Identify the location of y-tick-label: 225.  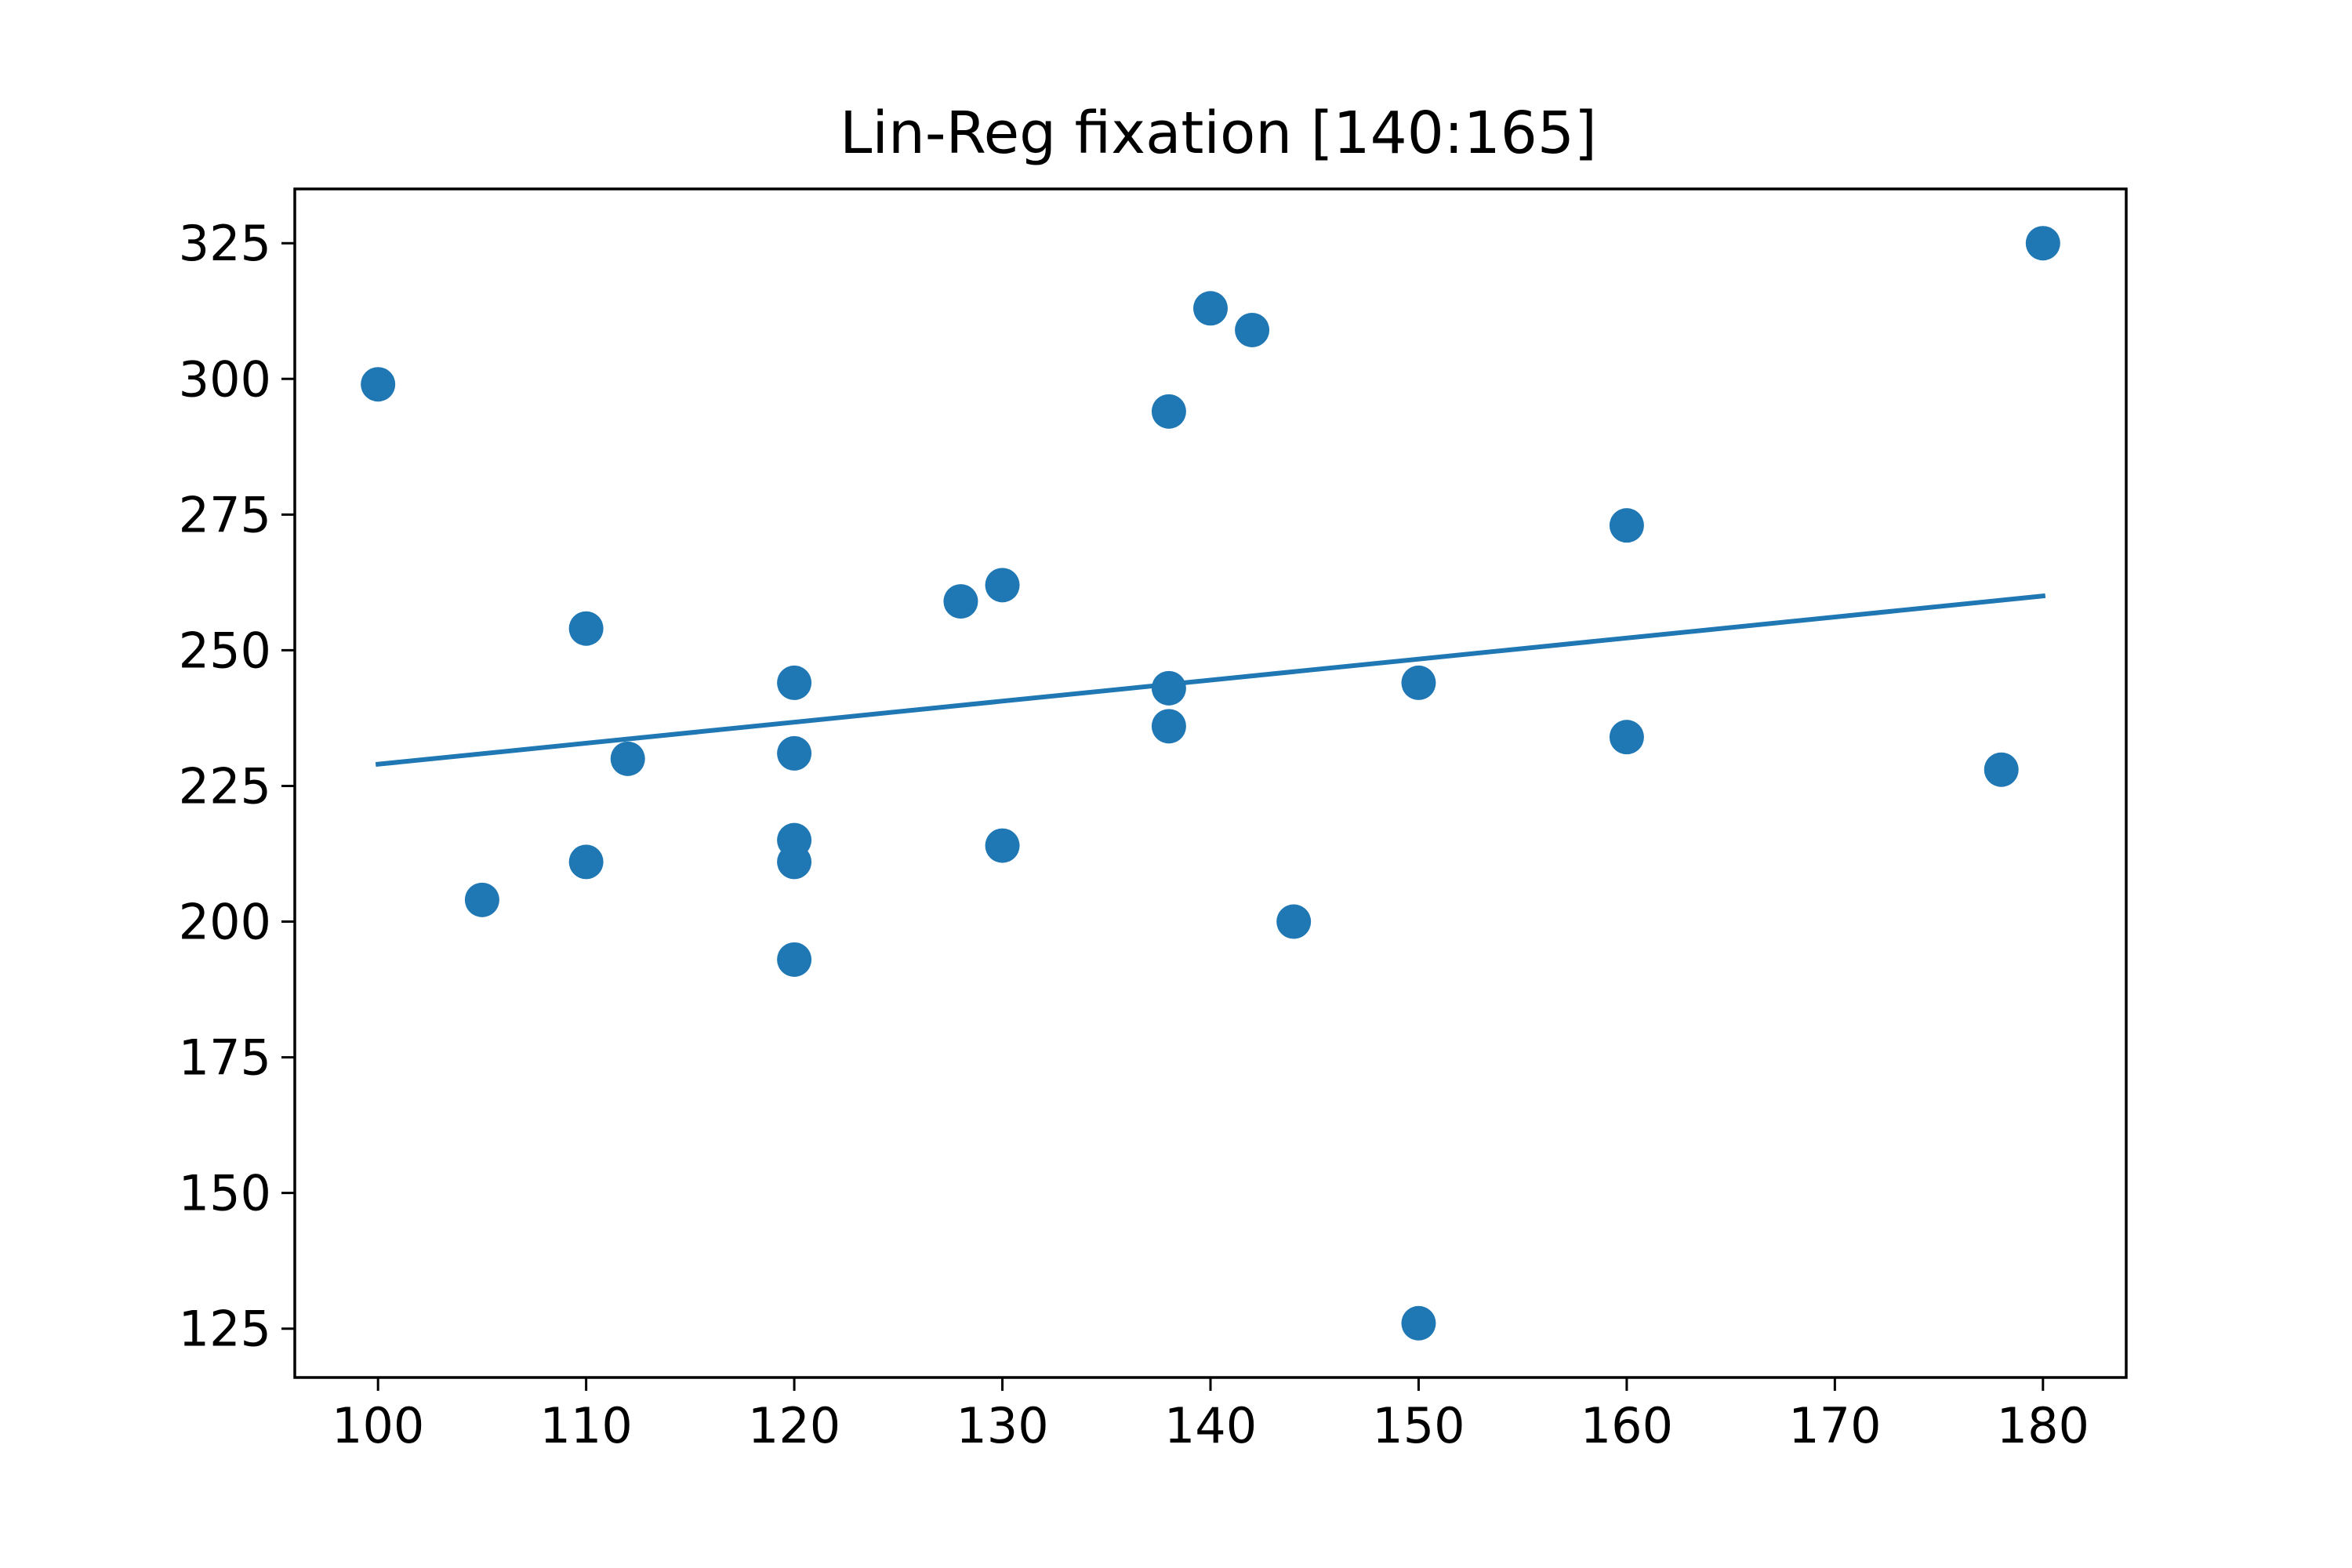
(225, 786).